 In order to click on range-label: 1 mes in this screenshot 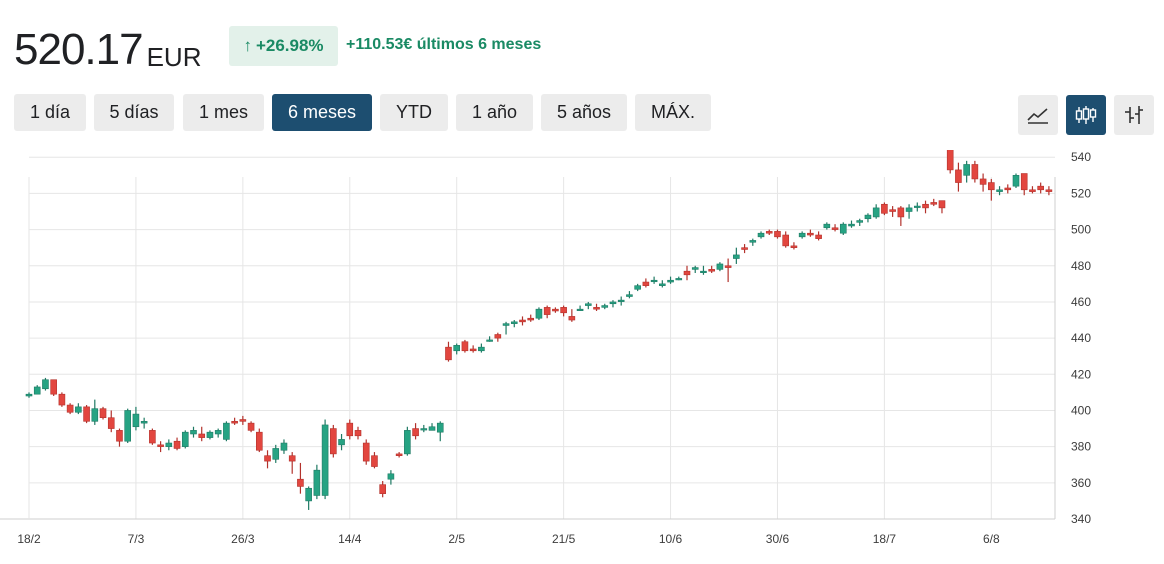, I will do `click(223, 112)`.